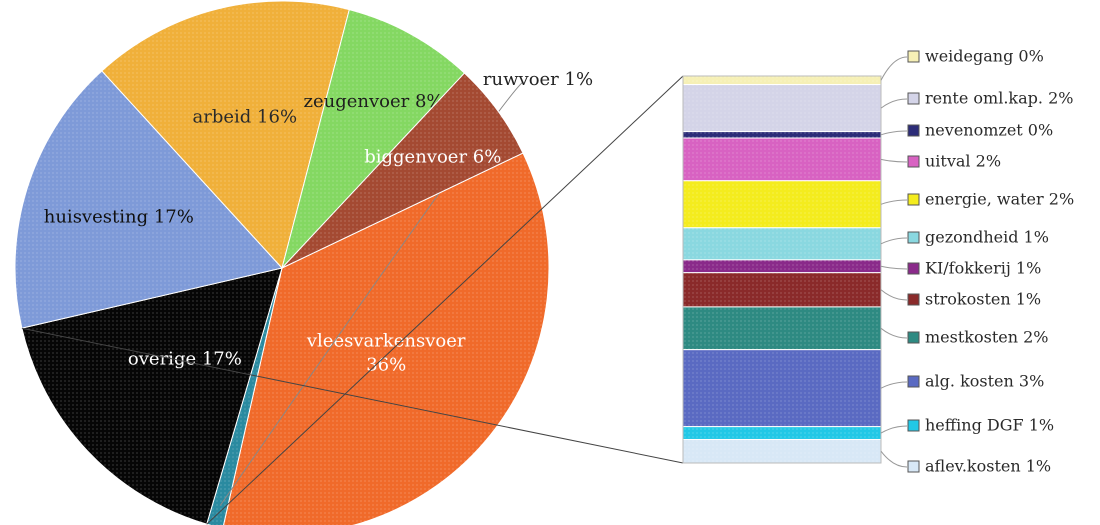 The image size is (1100, 525). I want to click on legend-leader-gezondheid, so click(894, 241).